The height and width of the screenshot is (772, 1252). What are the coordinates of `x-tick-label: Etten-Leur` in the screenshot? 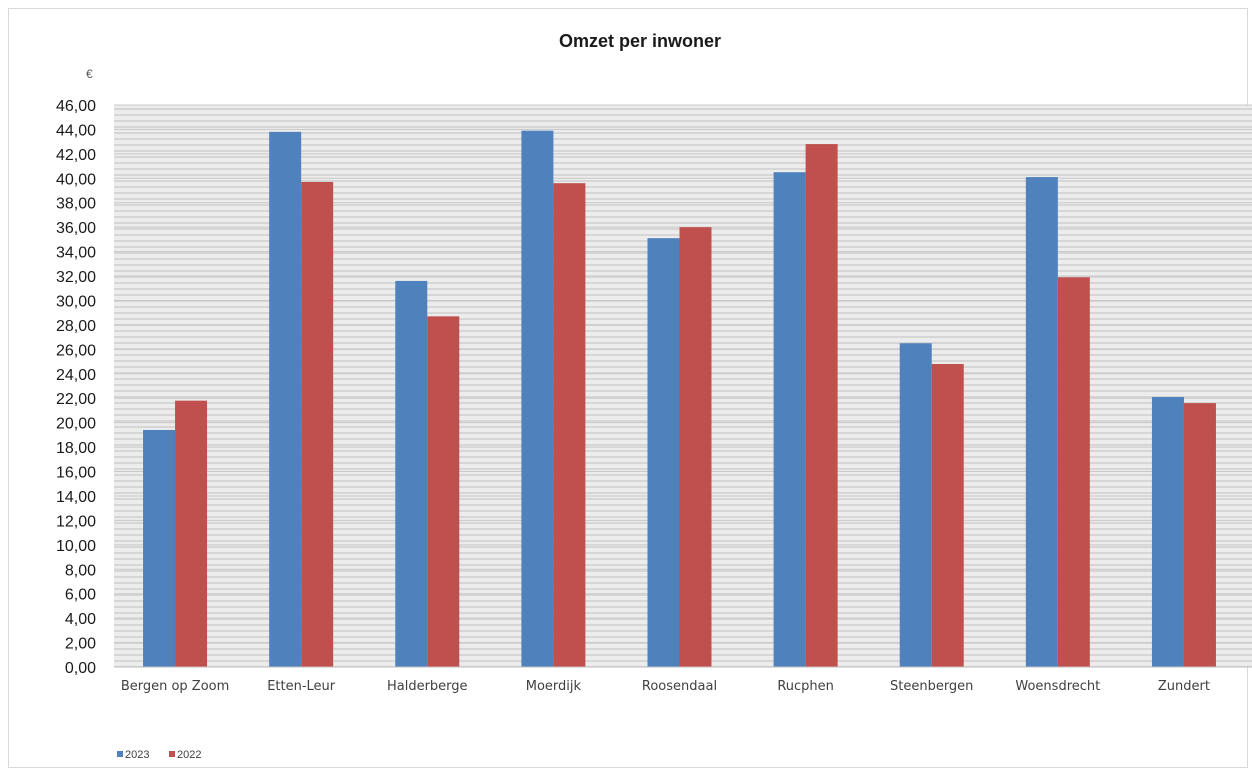 It's located at (301, 686).